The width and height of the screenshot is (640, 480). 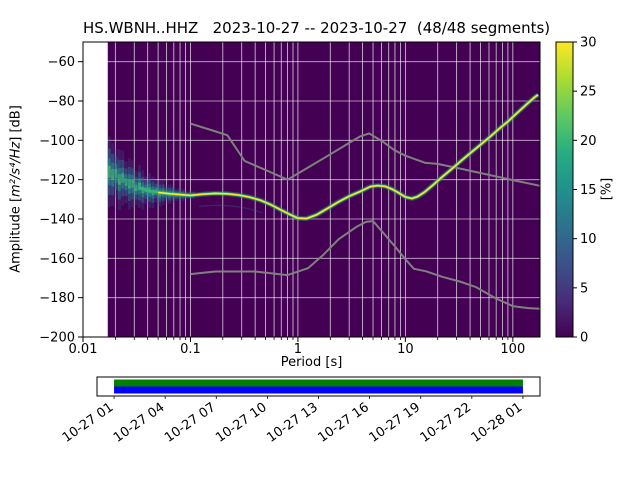 I want to click on y-axis-label-suffix: ] [dB], so click(x=16, y=123).